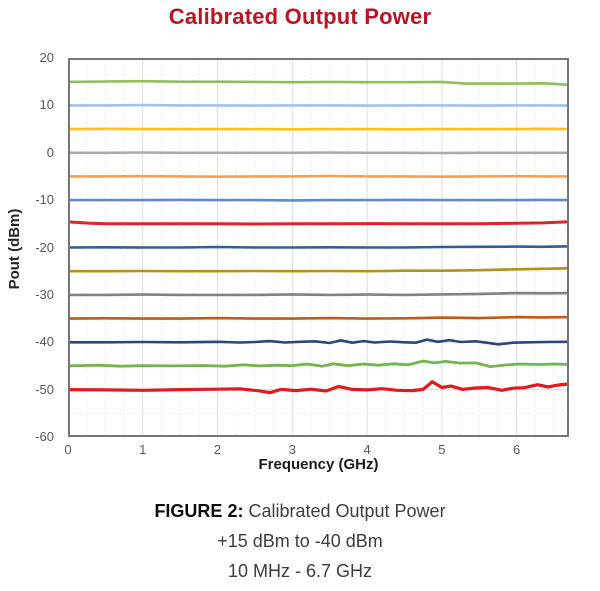 Image resolution: width=600 pixels, height=591 pixels. I want to click on series-line-30dbmdbm, so click(318, 294).